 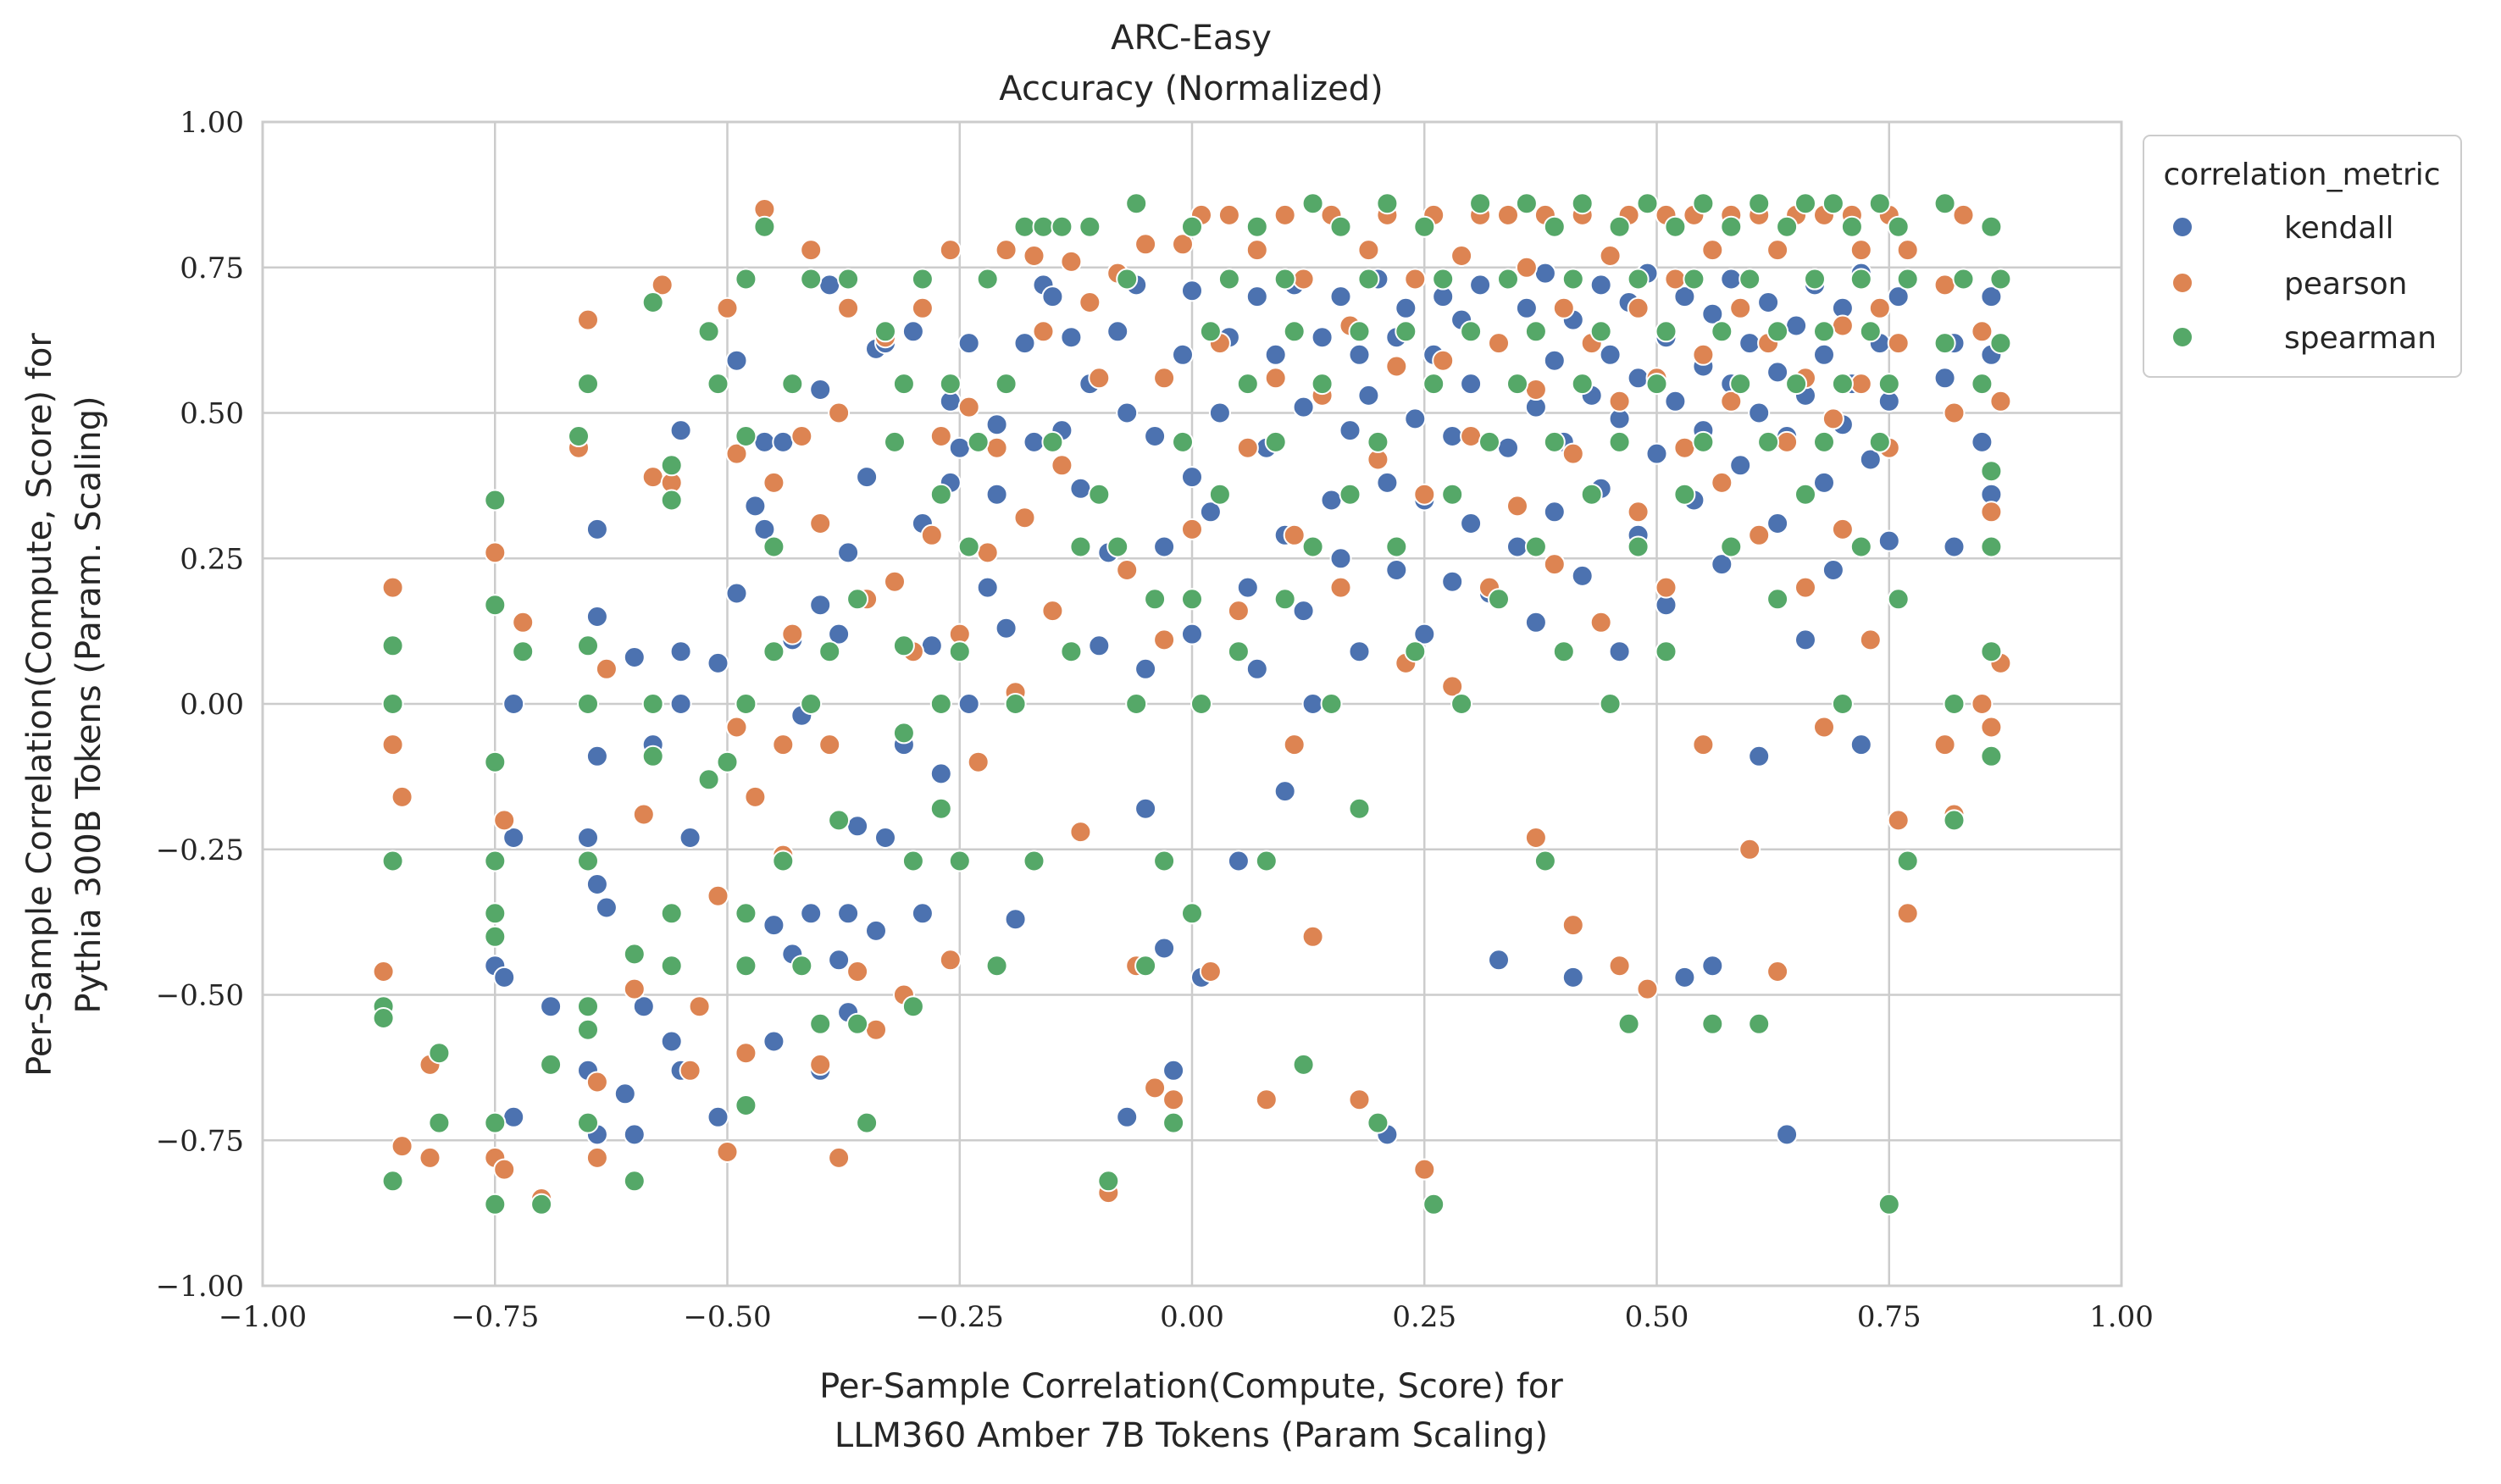 I want to click on legend-label-pearson: pearson, so click(x=2345, y=284).